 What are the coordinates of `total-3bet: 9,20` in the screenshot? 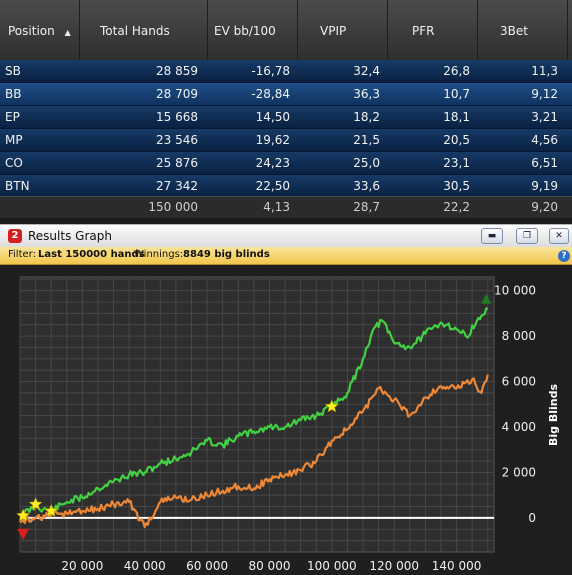 It's located at (544, 207).